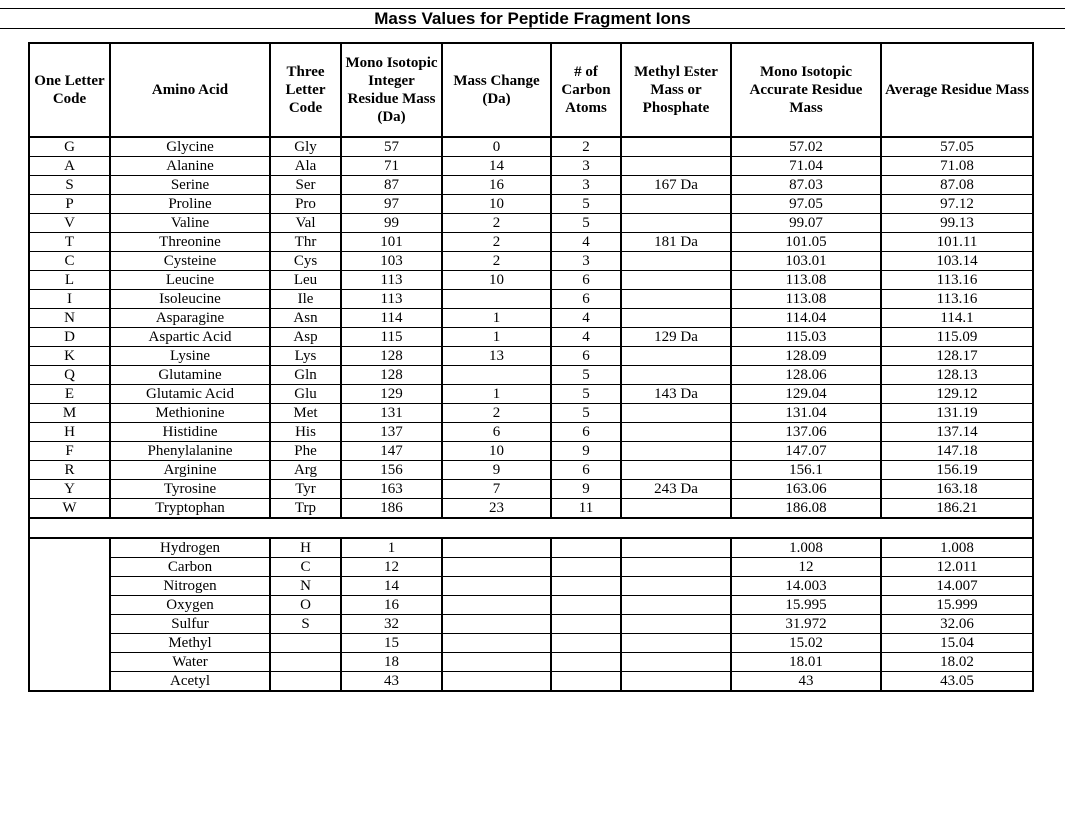  Describe the element at coordinates (69, 299) in the screenshot. I see `one-letter-code-cell: I` at that location.